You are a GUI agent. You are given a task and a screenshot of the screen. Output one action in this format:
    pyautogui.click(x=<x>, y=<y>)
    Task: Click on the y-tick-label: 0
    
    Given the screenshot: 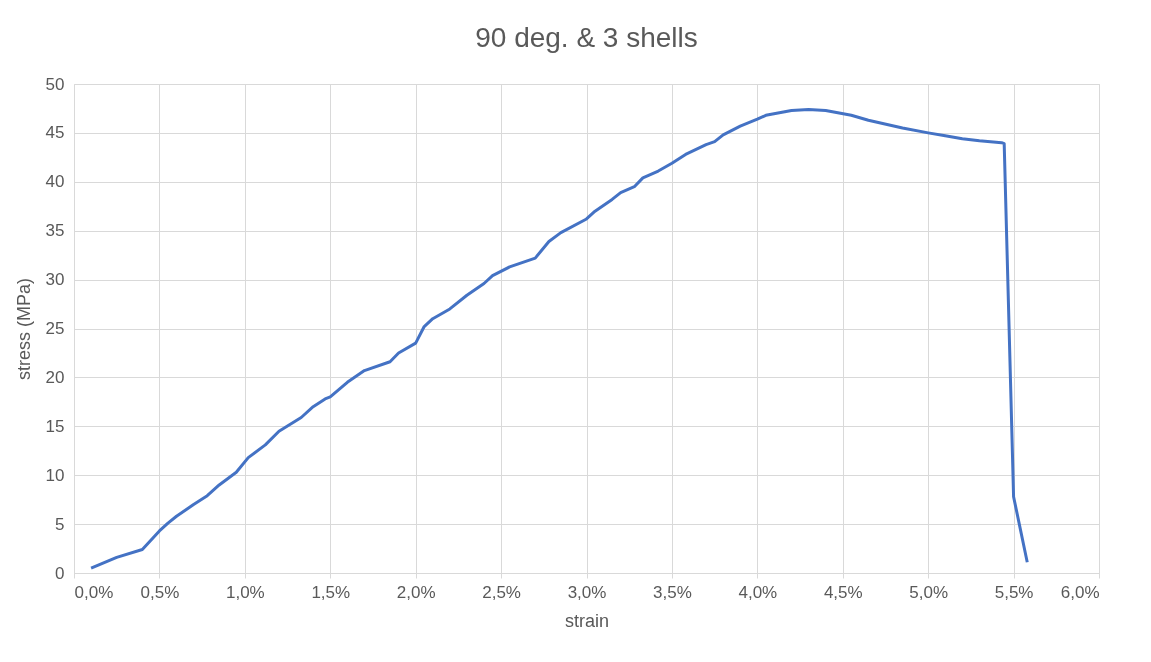 What is the action you would take?
    pyautogui.click(x=60, y=573)
    